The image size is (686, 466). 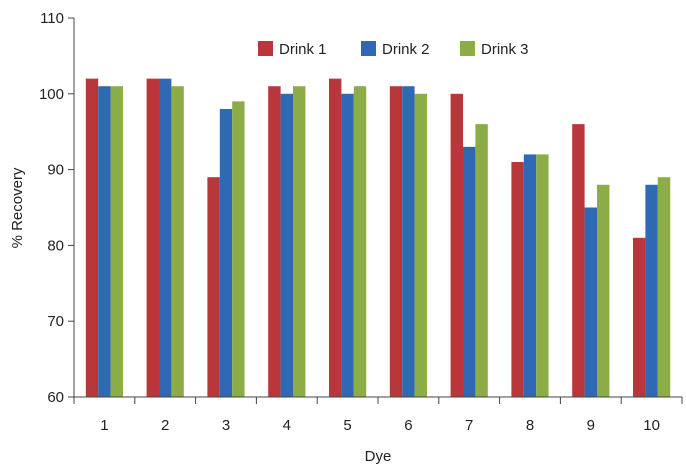 I want to click on y-tick-label: 90, so click(x=55, y=170).